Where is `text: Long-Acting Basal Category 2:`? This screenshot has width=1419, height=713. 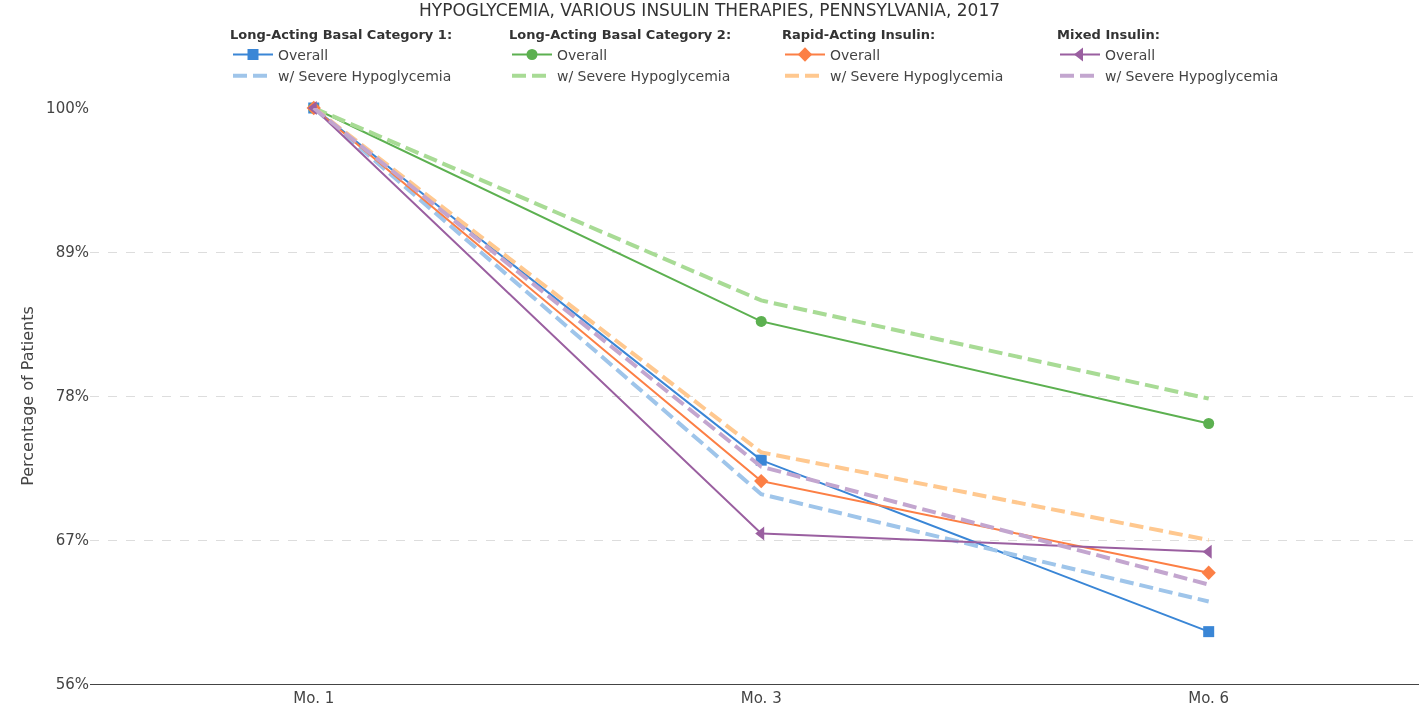
text: Long-Acting Basal Category 2: is located at coordinates (620, 34).